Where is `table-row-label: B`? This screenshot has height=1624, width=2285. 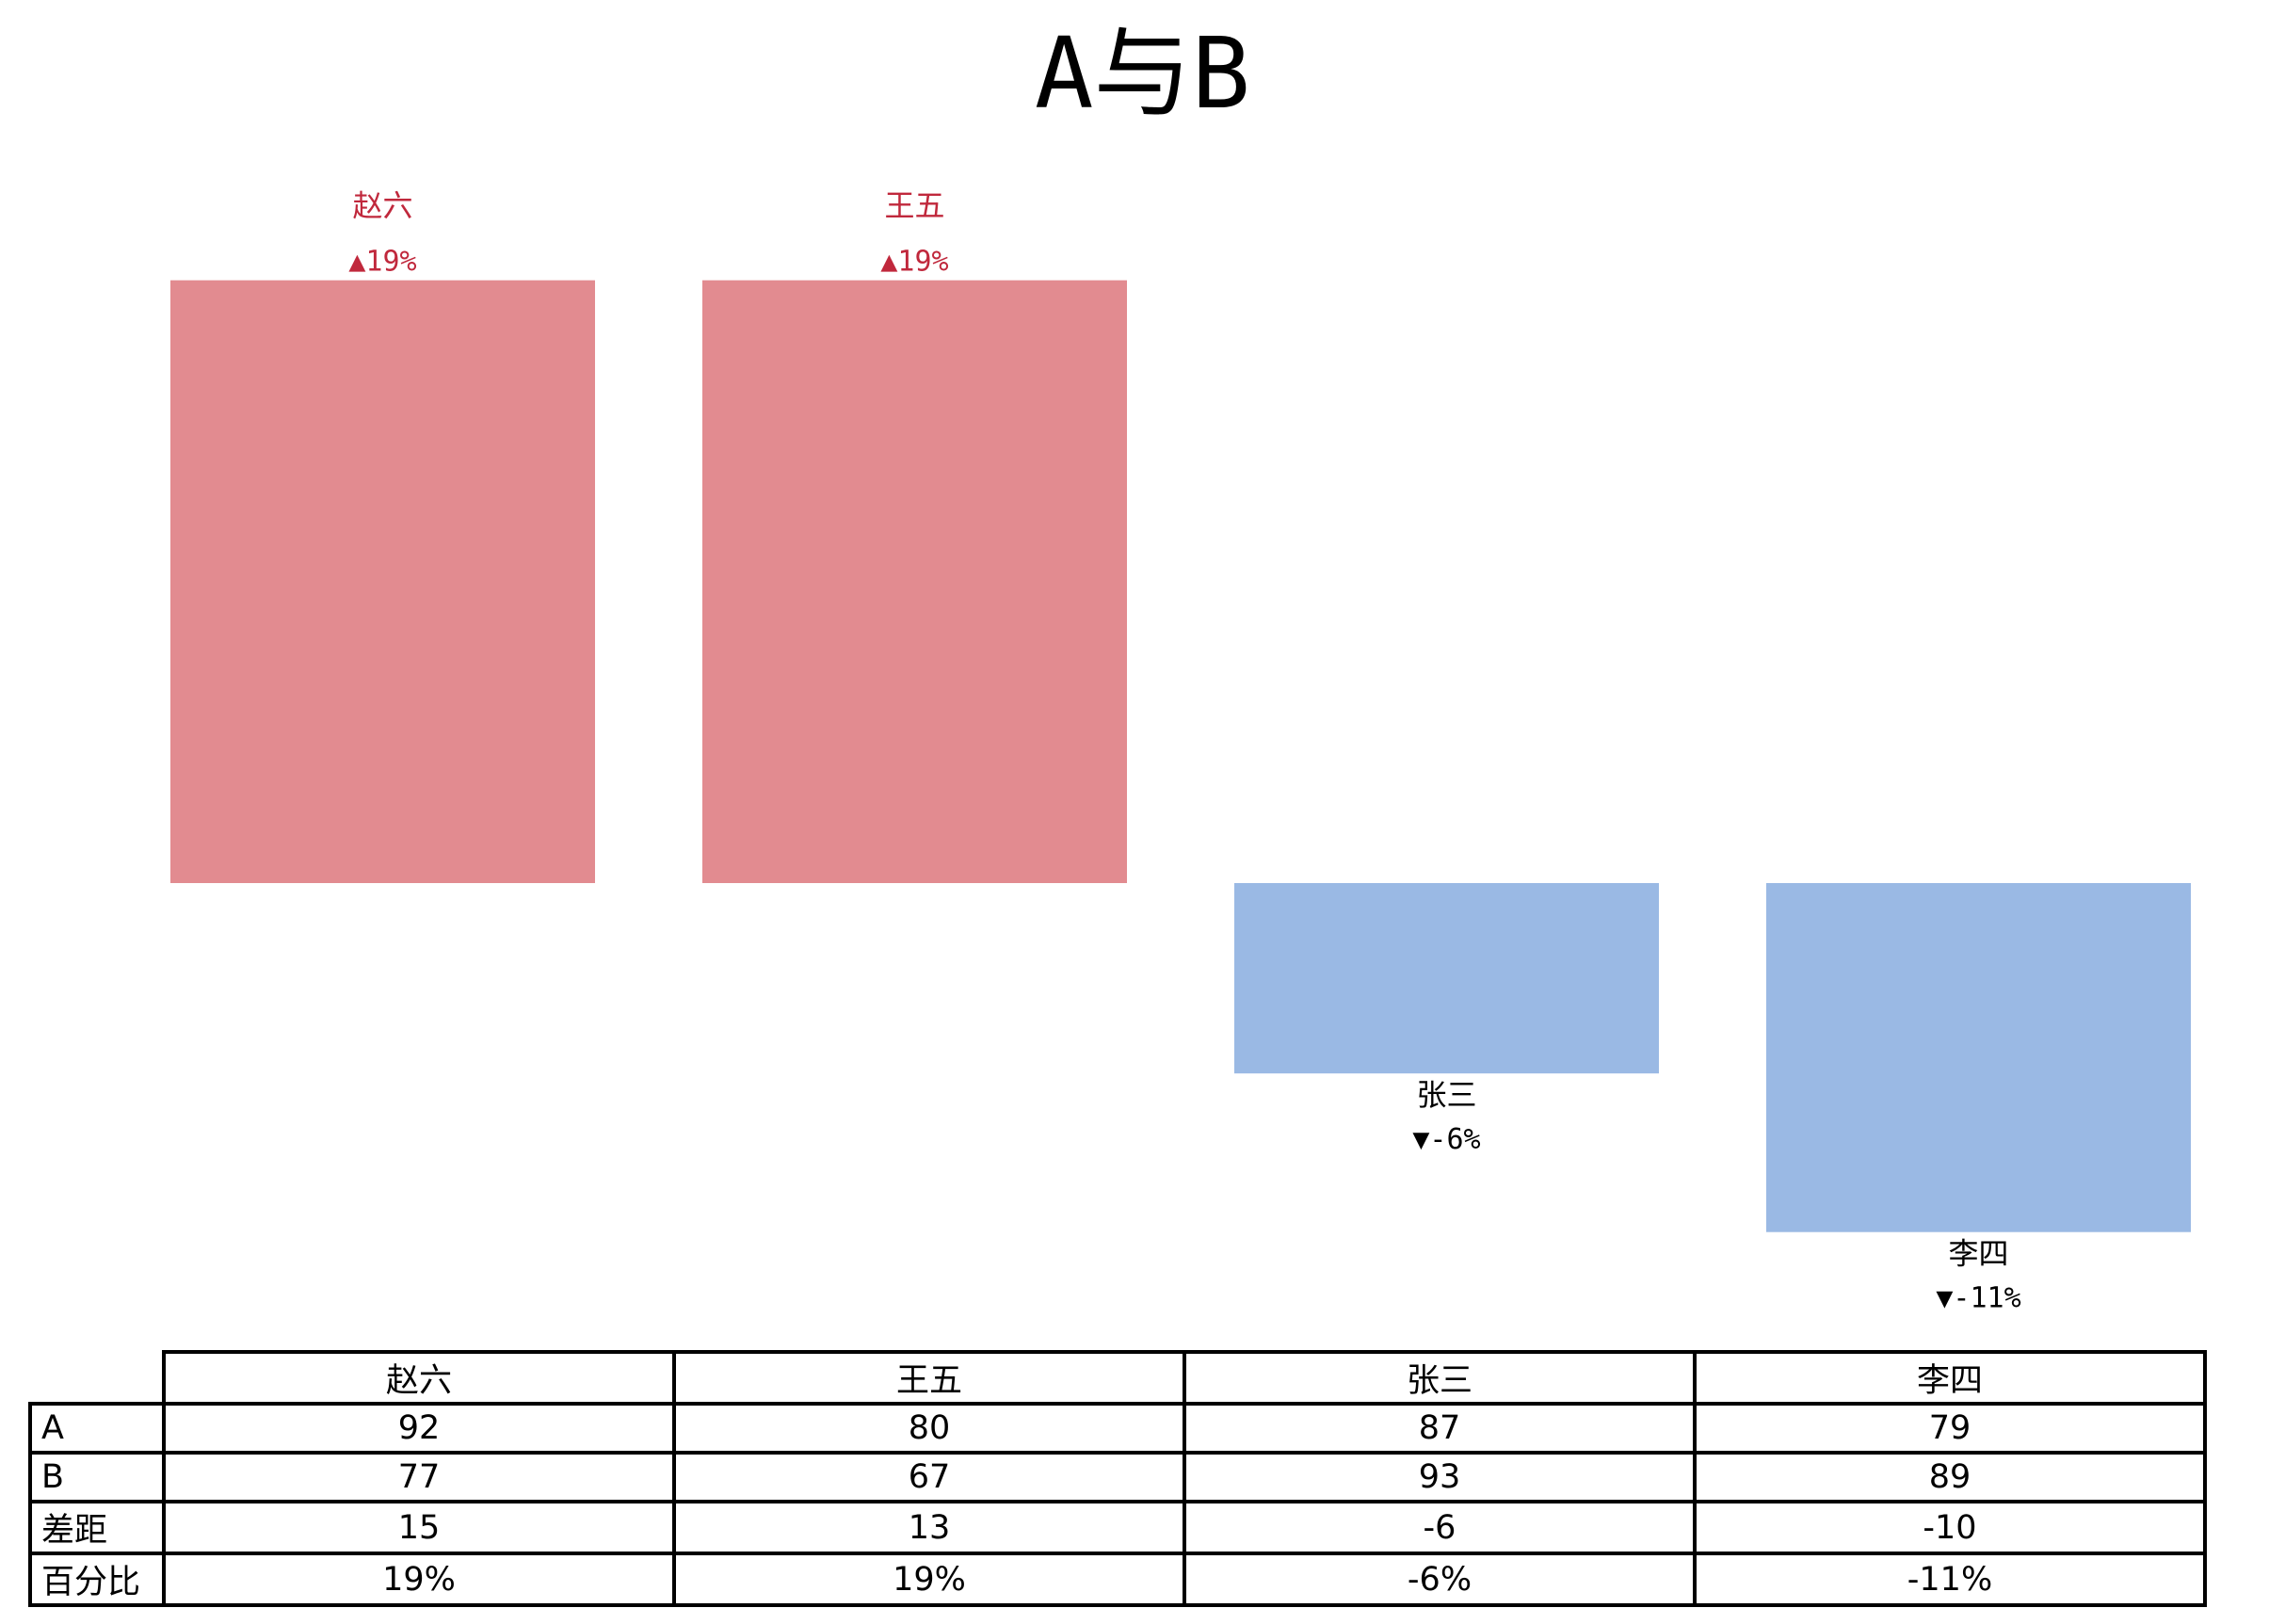
table-row-label: B is located at coordinates (97, 1477).